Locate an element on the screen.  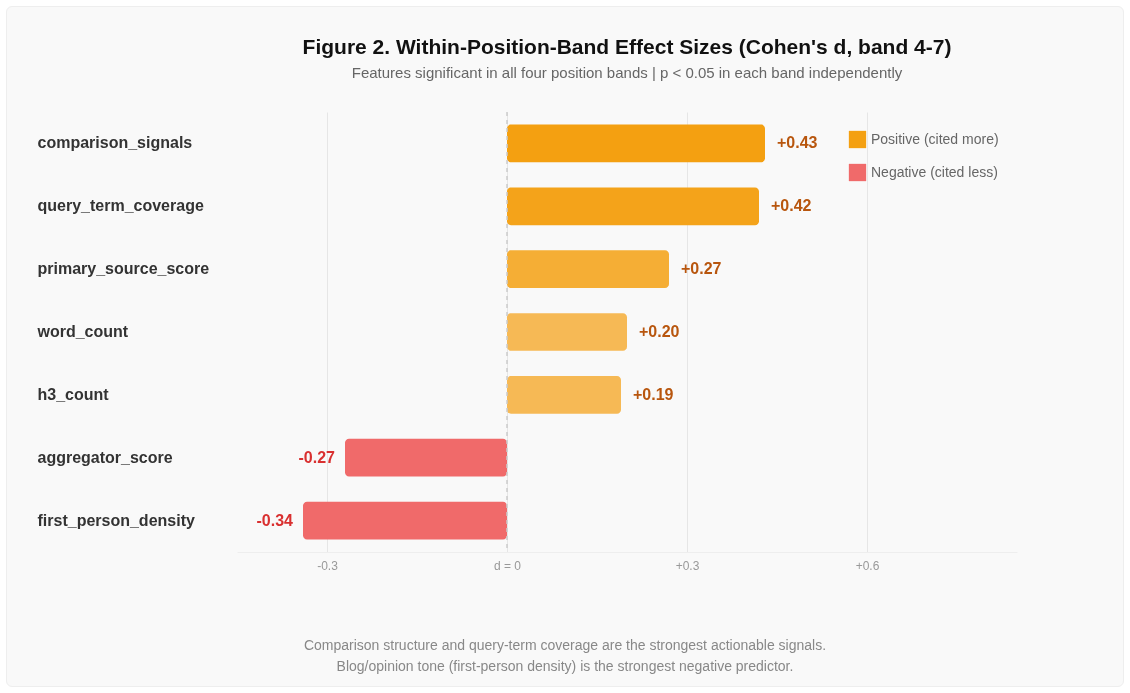
y-tick-label: comparison_signals is located at coordinates (115, 143).